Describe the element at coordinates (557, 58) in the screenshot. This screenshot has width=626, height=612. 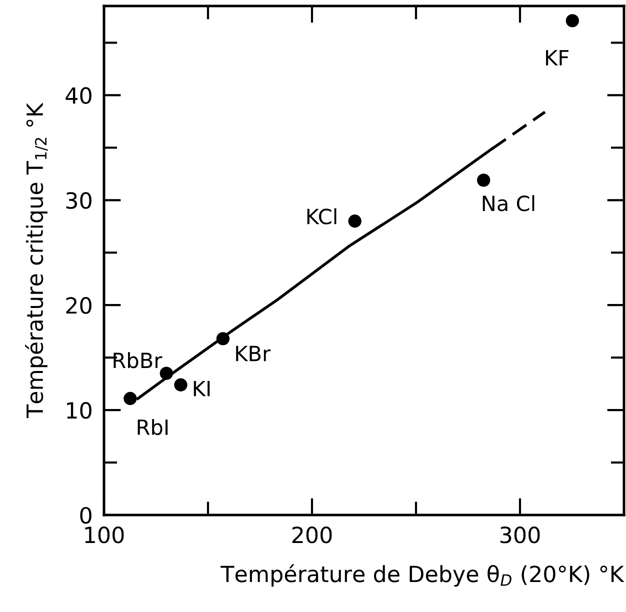
I see `annotation: KF` at that location.